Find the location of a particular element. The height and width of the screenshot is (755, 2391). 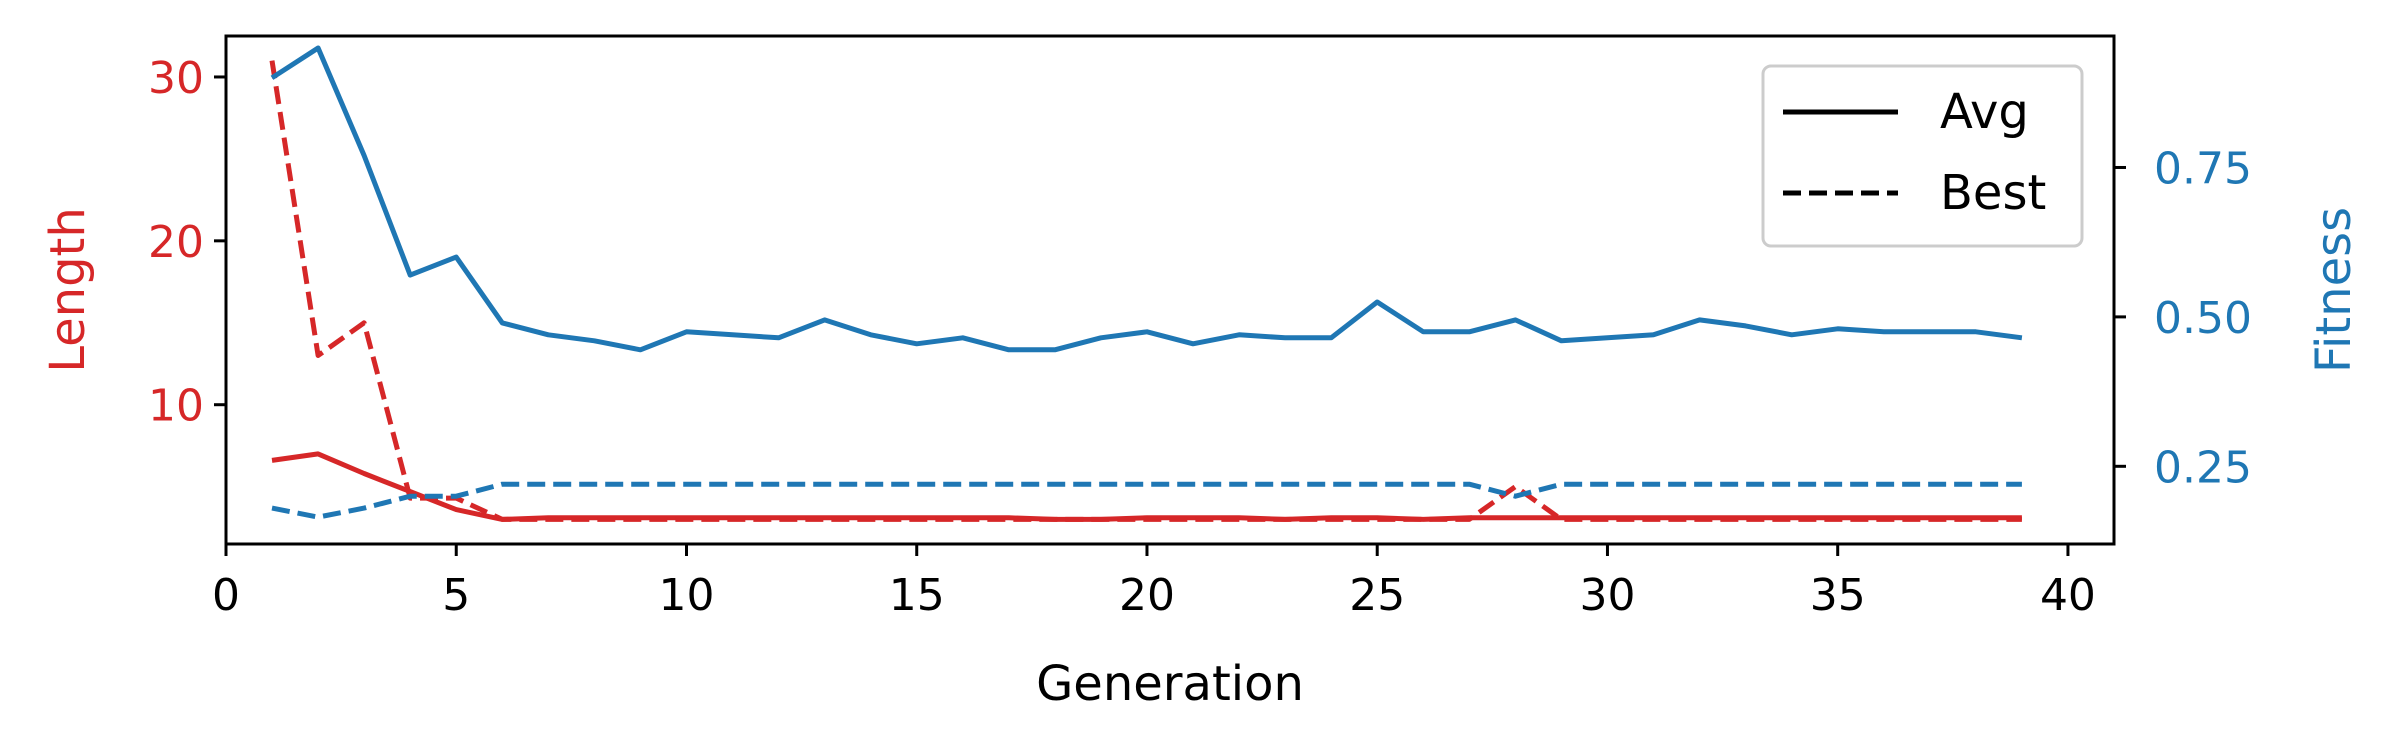

y-left-tick-label: 20 is located at coordinates (176, 242).